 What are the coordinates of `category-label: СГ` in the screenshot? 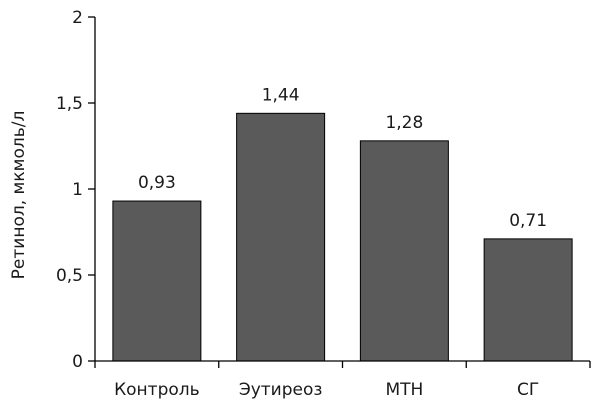 It's located at (528, 390).